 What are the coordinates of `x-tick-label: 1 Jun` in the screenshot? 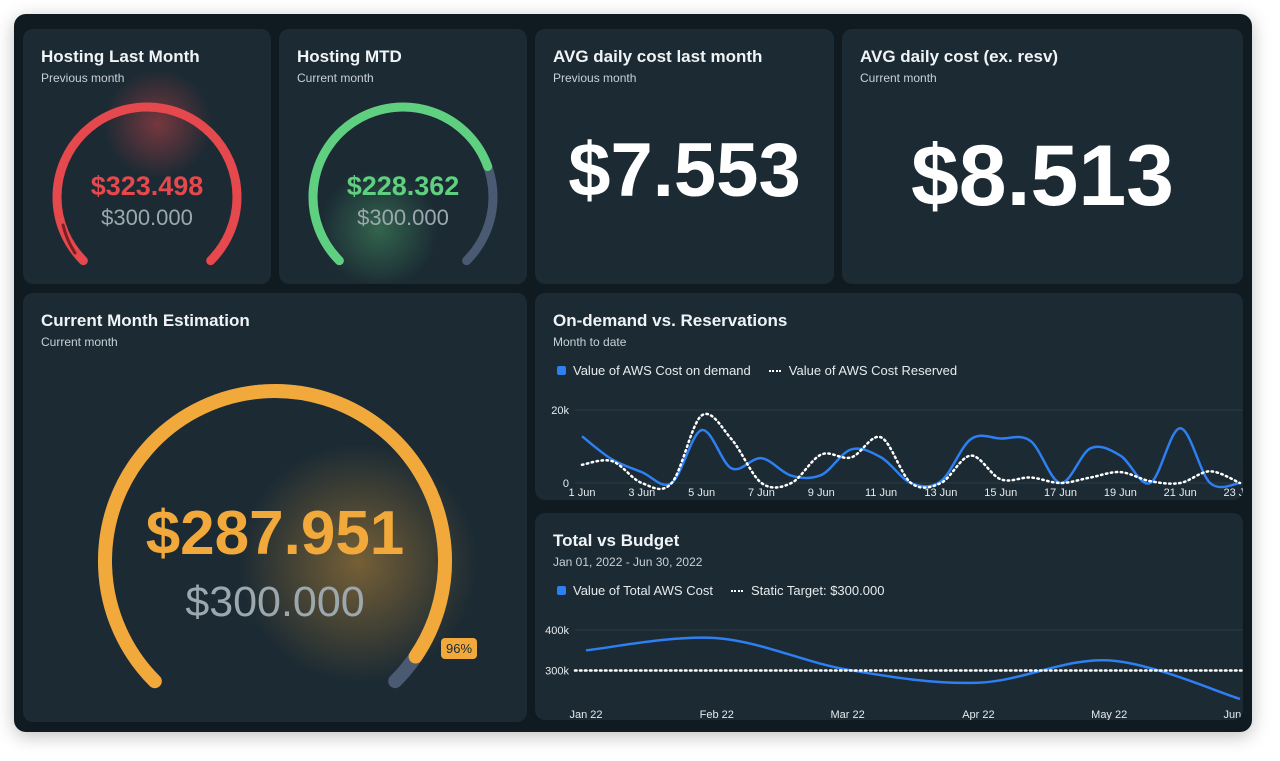 It's located at (582, 493).